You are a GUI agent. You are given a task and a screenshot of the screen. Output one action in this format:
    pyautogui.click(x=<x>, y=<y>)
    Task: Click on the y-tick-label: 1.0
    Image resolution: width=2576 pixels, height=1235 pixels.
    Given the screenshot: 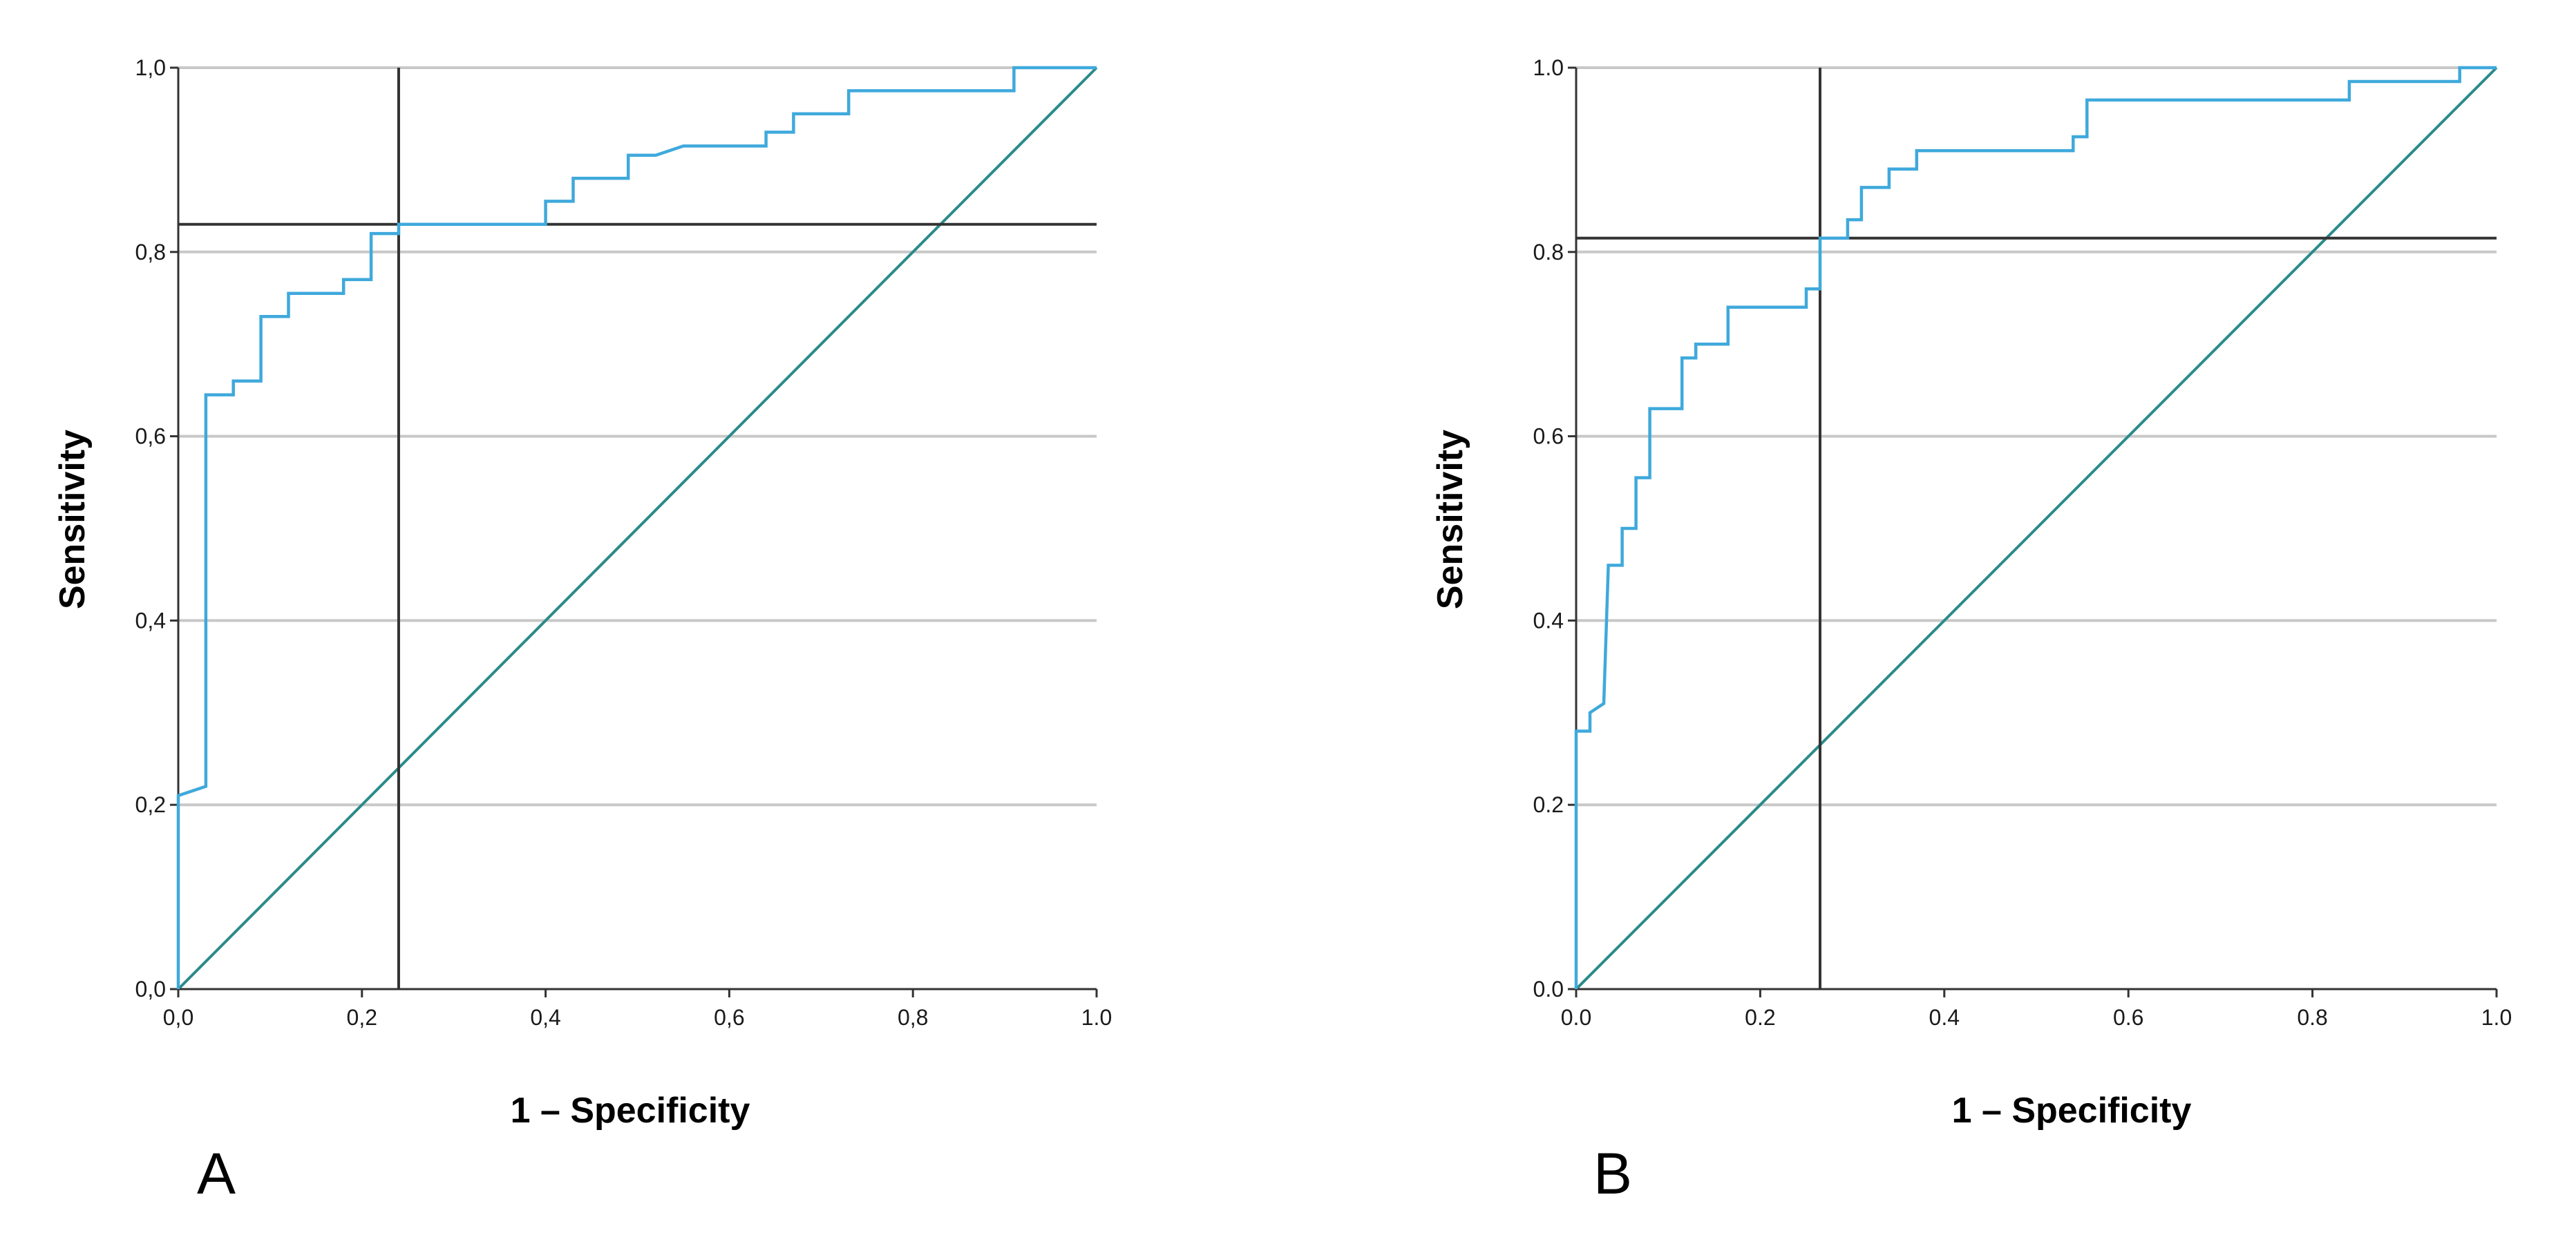 What is the action you would take?
    pyautogui.click(x=1548, y=67)
    